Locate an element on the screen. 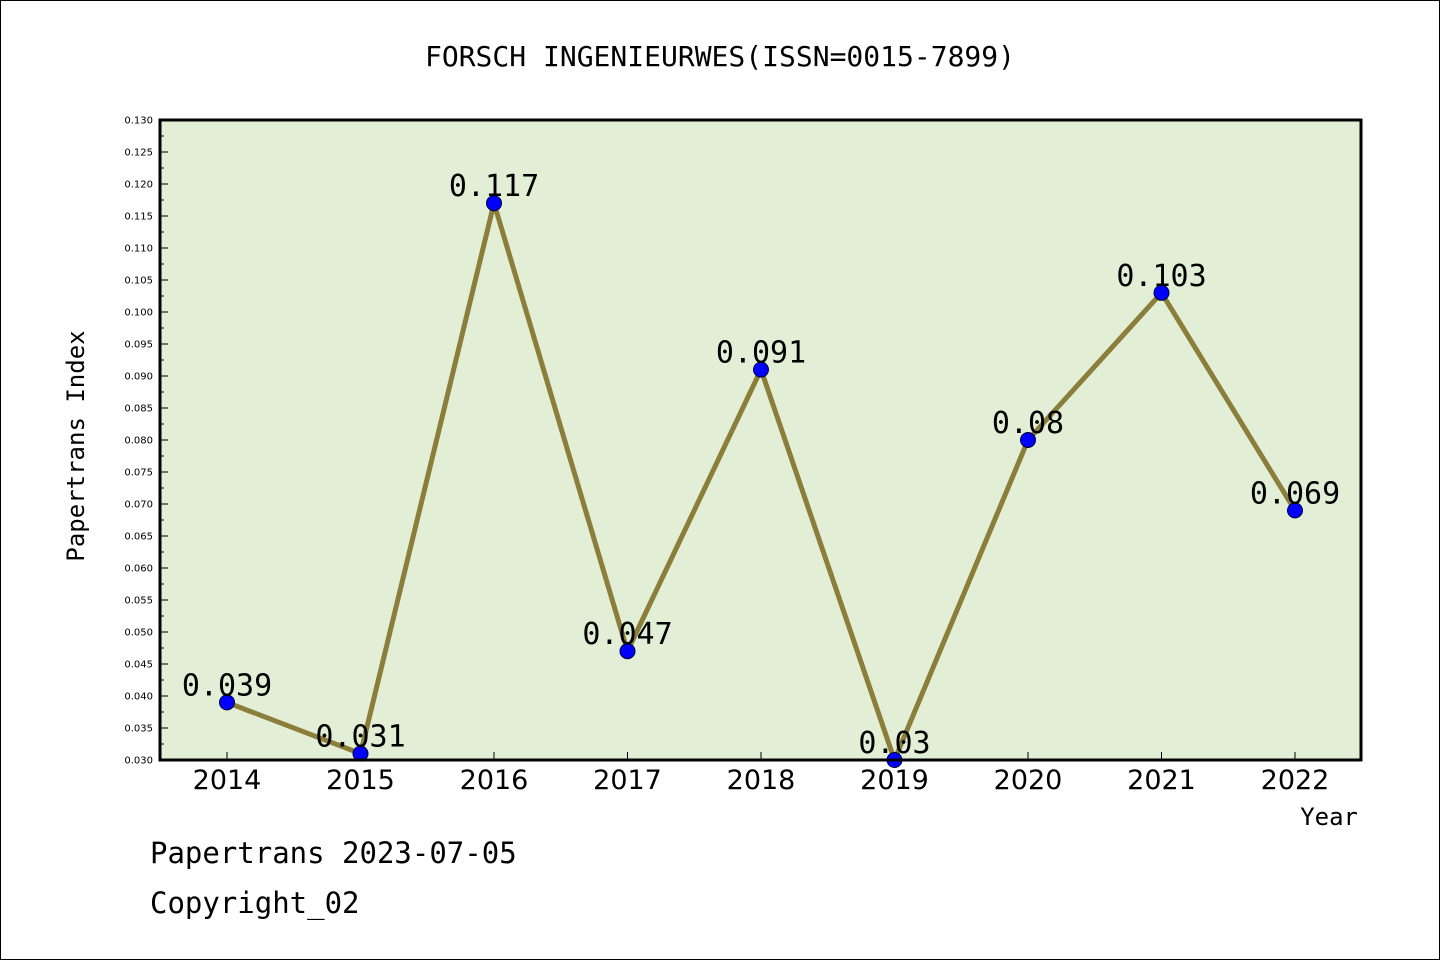 The image size is (1440, 960). x-tick-label: 2017 is located at coordinates (627, 780).